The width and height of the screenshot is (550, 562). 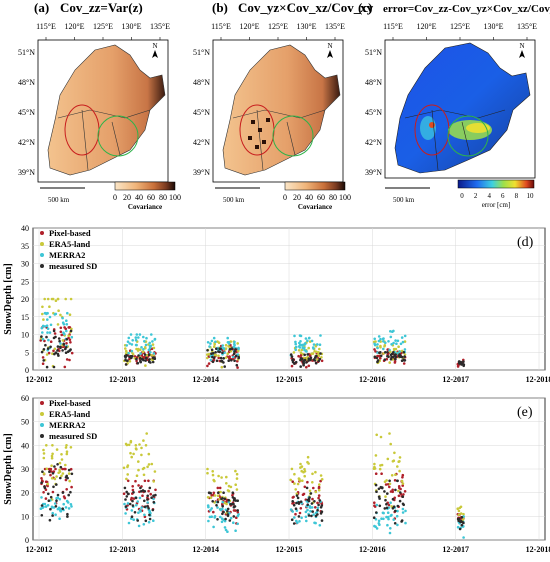 I want to click on covariance-colorbar-tick: 0, so click(x=285, y=197).